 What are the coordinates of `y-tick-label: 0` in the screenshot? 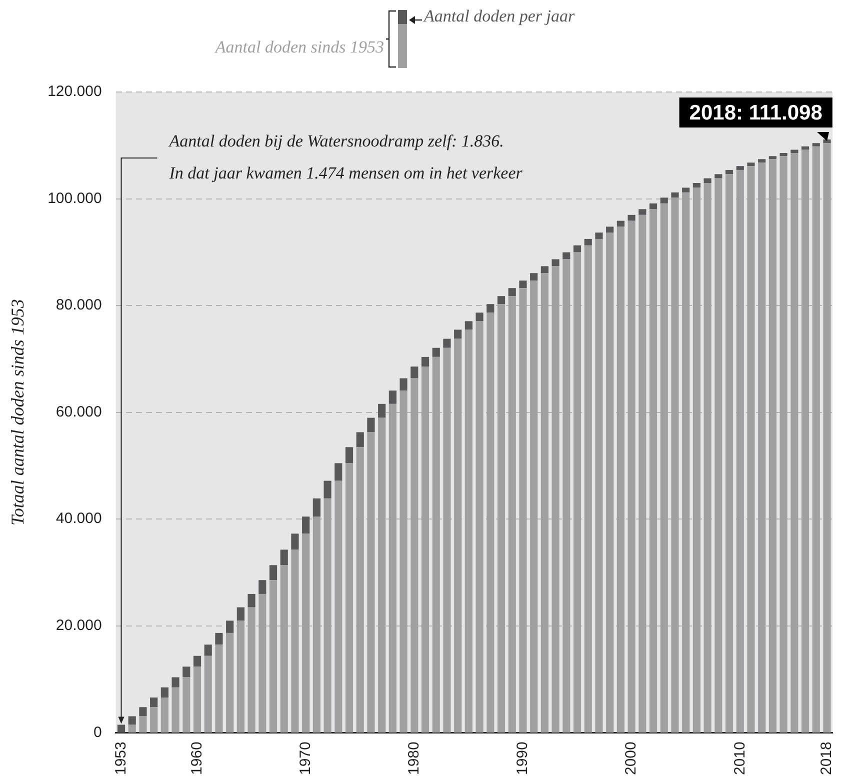 It's located at (97, 732).